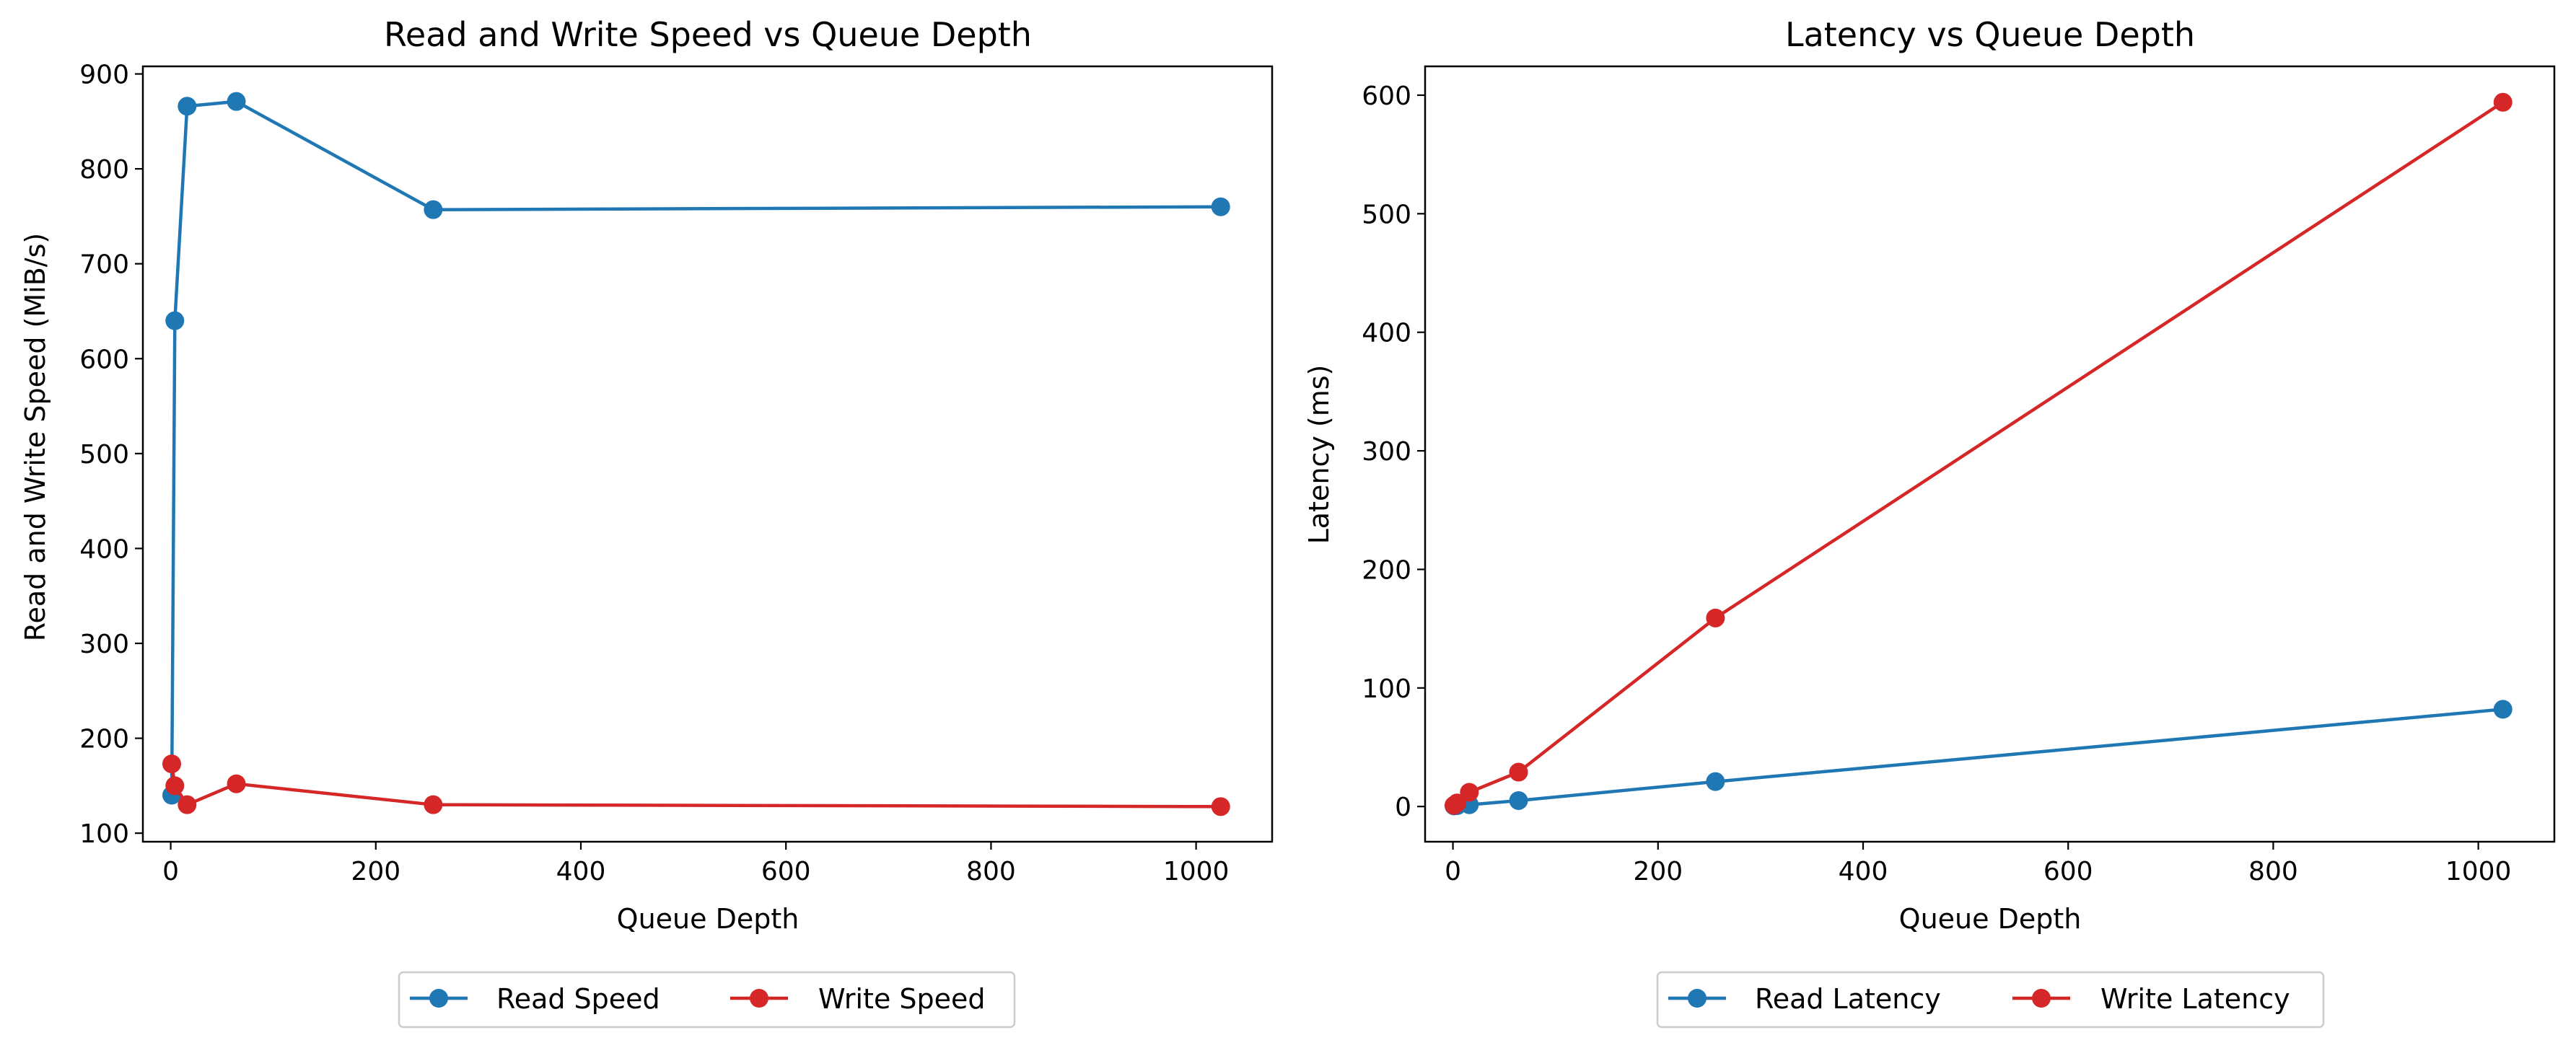  What do you see at coordinates (438, 999) in the screenshot?
I see `legend-read-speed-marker` at bounding box center [438, 999].